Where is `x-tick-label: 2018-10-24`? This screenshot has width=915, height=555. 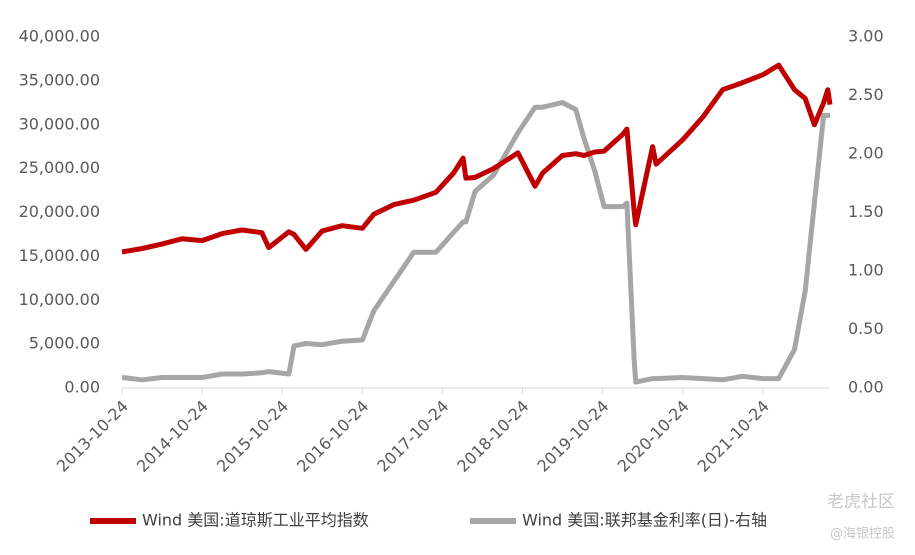 x-tick-label: 2018-10-24 is located at coordinates (492, 436).